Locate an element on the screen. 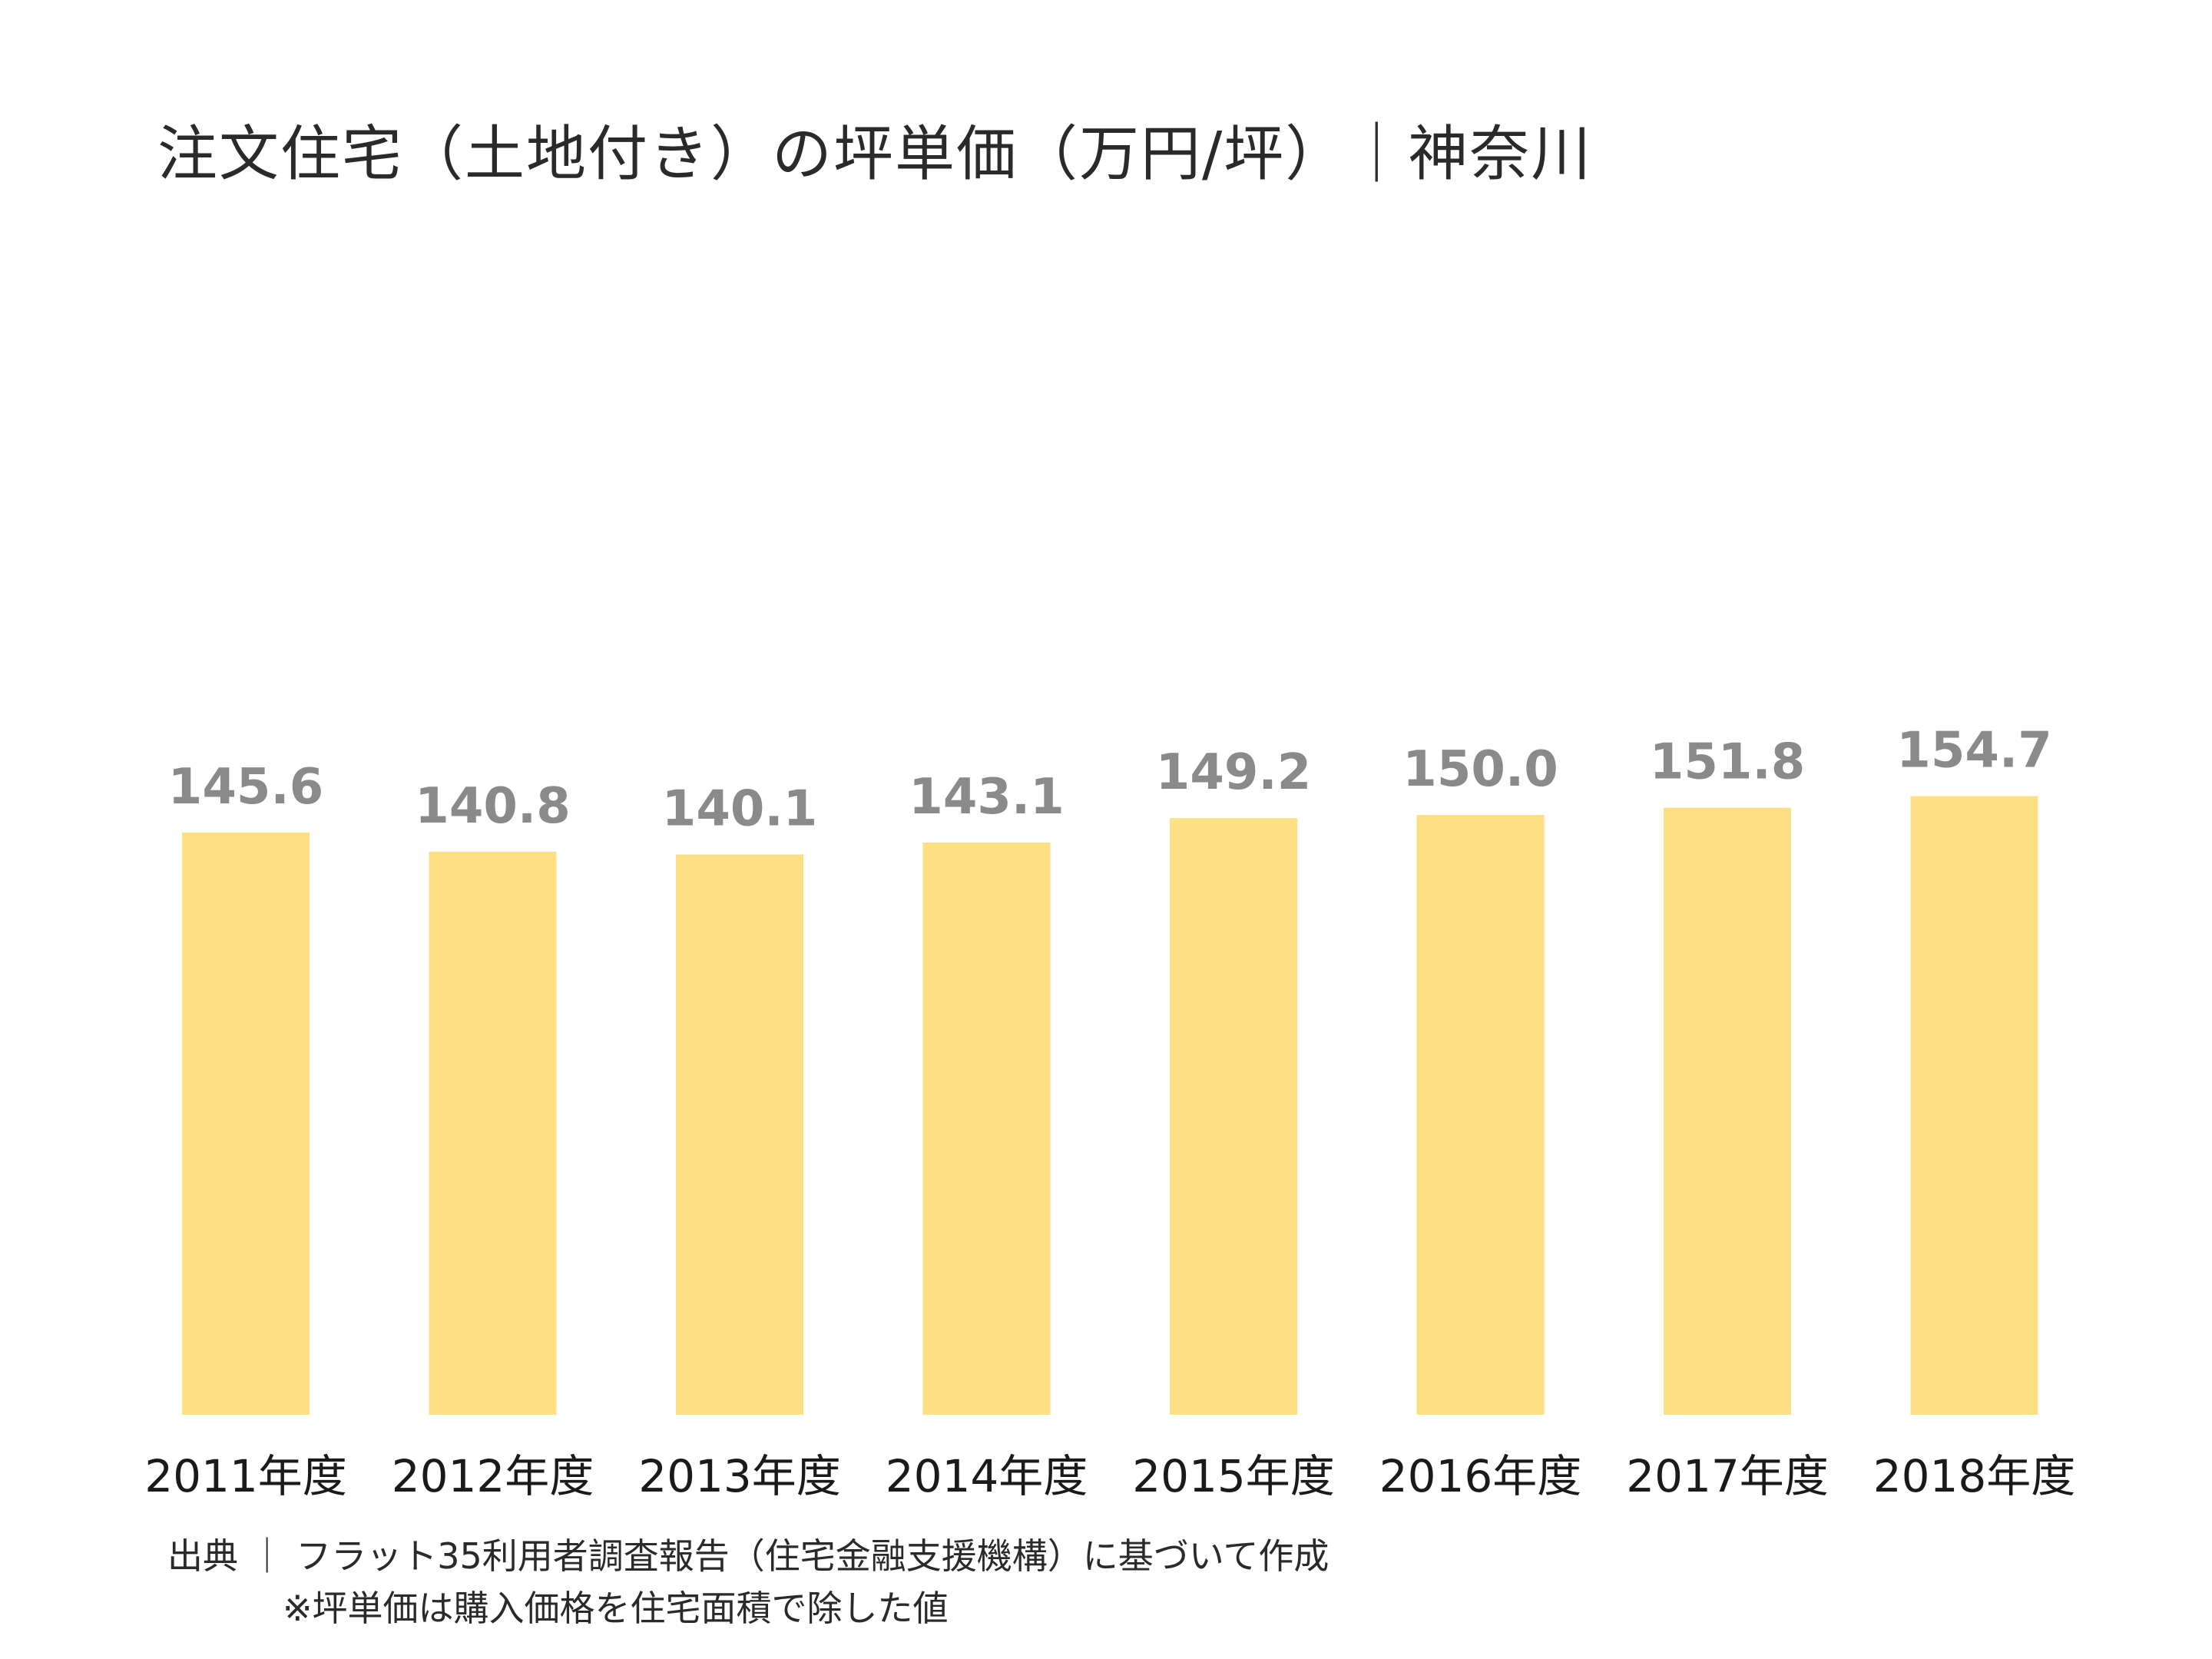 The image size is (2212, 1659). category-label-2017年度: 2017年度 is located at coordinates (1728, 1476).